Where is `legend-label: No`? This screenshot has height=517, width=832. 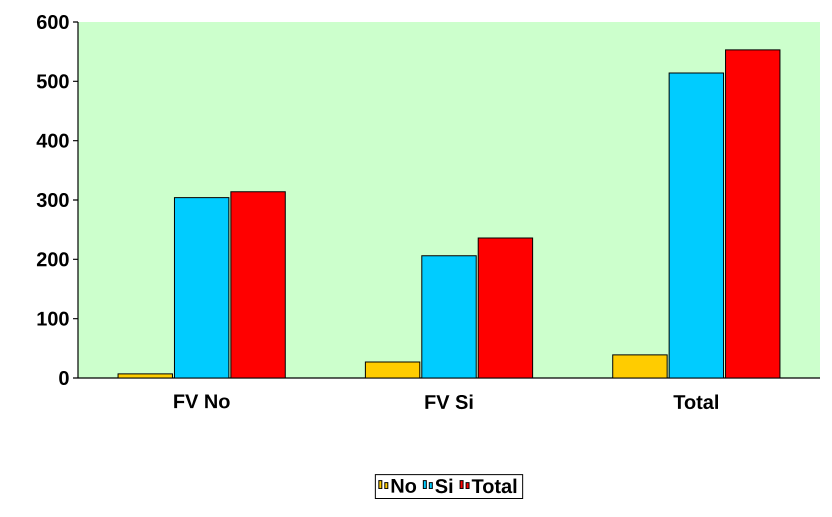 legend-label: No is located at coordinates (404, 485).